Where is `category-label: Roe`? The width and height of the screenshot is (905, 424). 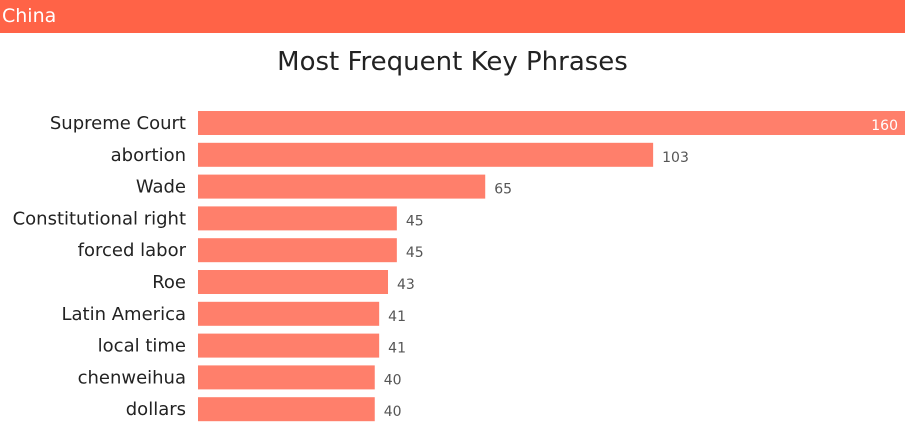
category-label: Roe is located at coordinates (169, 282).